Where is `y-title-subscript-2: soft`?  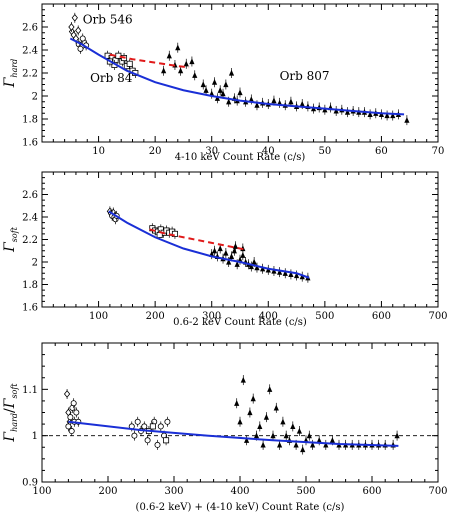
y-title-subscript-2: soft is located at coordinates (14, 391).